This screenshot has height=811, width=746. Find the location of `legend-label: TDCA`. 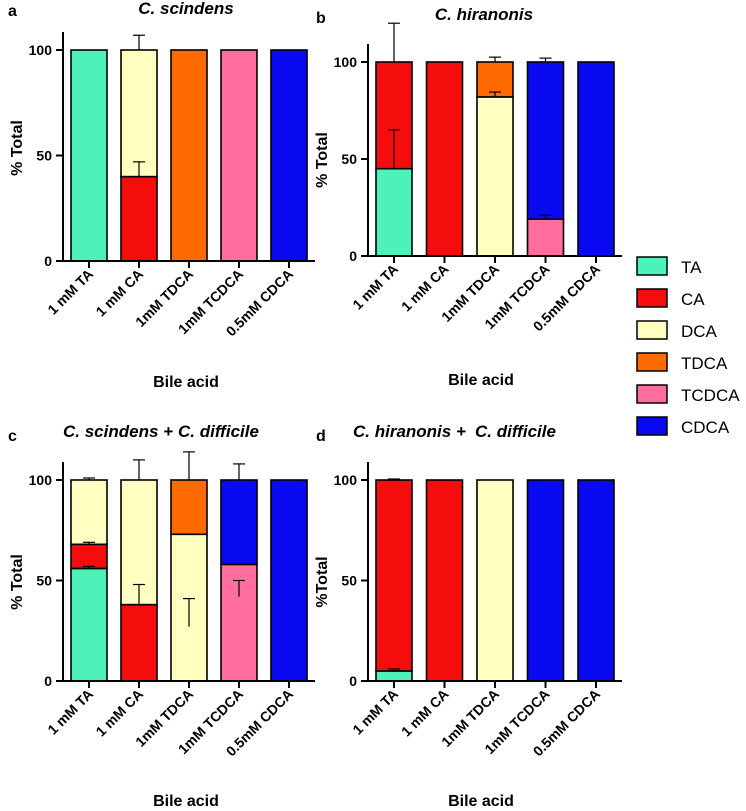

legend-label: TDCA is located at coordinates (704, 363).